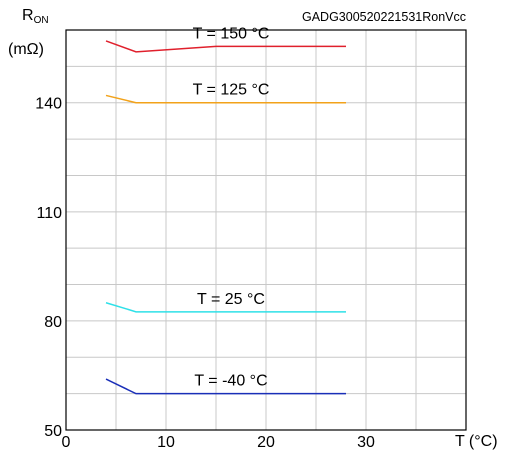  I want to click on y-tick-label: 110, so click(49, 213).